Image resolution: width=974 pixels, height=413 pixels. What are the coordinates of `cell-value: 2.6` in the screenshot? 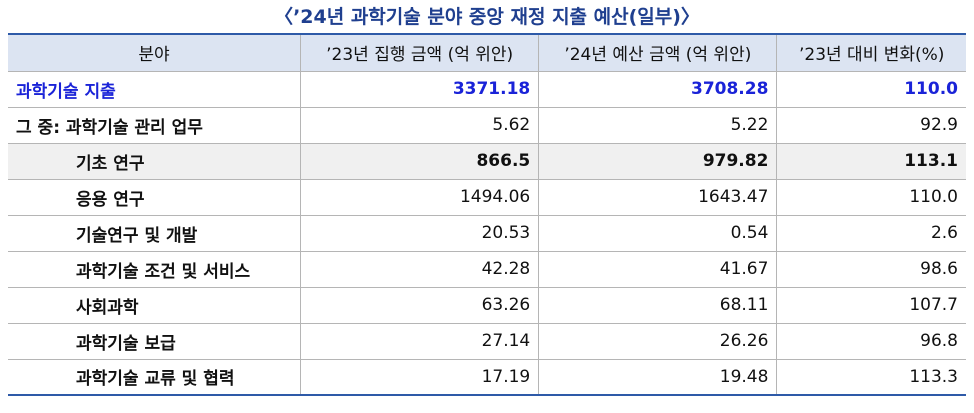 It's located at (871, 233).